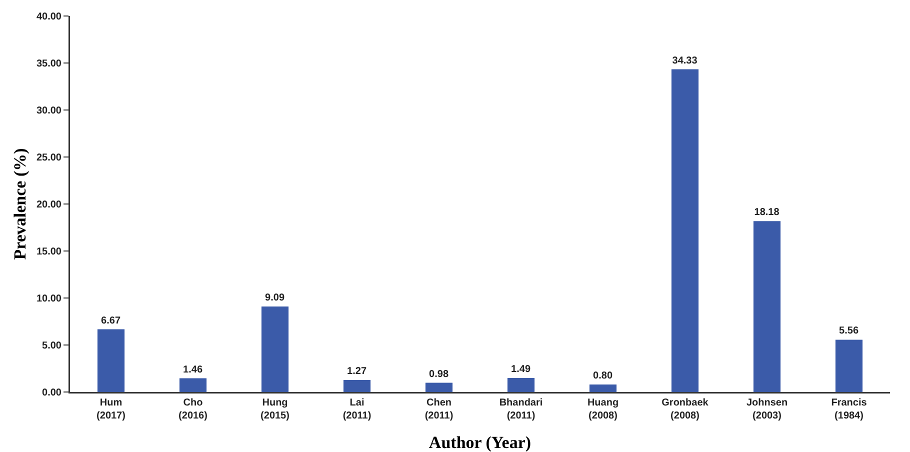 The height and width of the screenshot is (452, 910). What do you see at coordinates (849, 410) in the screenshot?
I see `x-tick-label: Francis (1984)` at bounding box center [849, 410].